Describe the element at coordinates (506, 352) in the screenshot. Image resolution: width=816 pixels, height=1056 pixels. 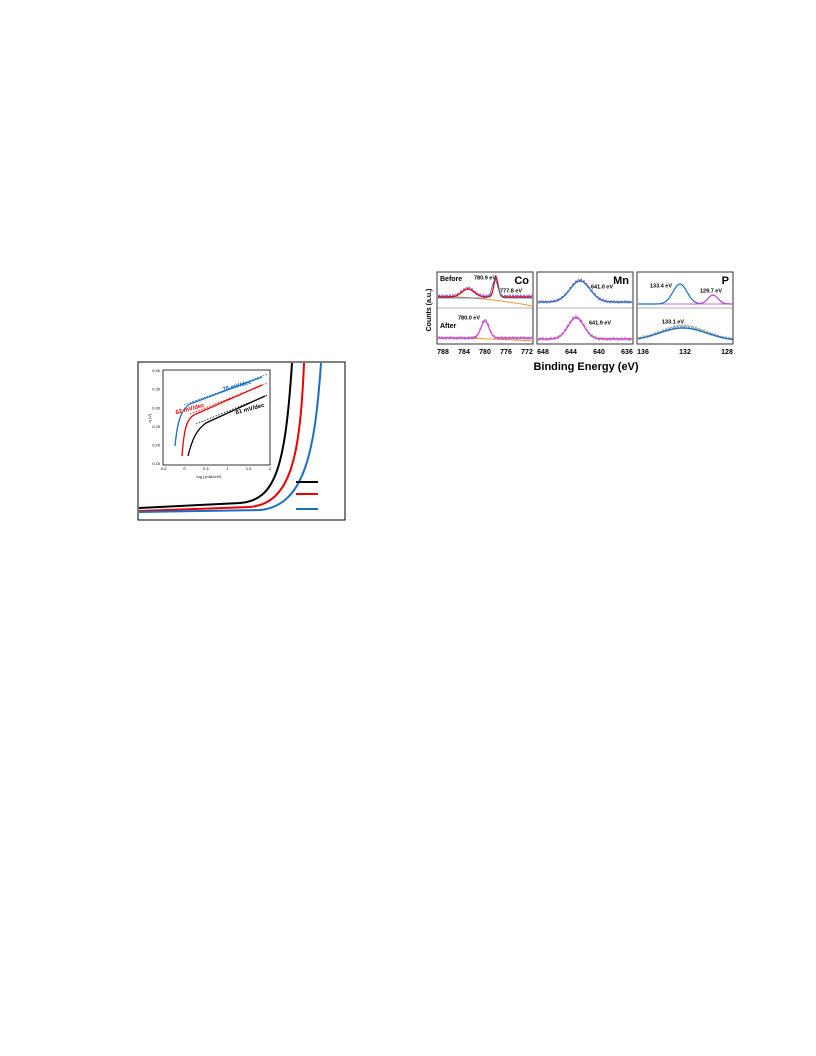
I see `x-tick-label: 776` at that location.